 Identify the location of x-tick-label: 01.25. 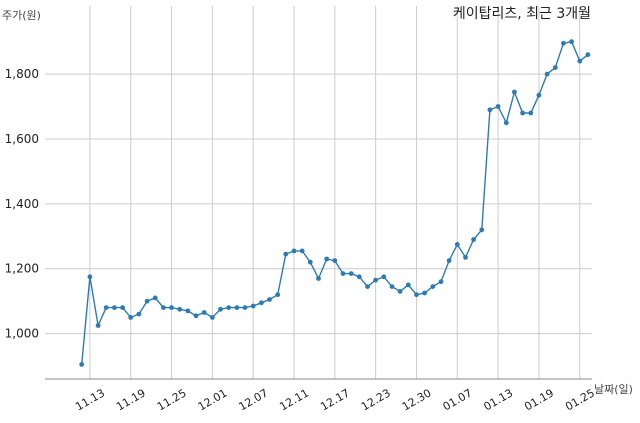
(580, 399).